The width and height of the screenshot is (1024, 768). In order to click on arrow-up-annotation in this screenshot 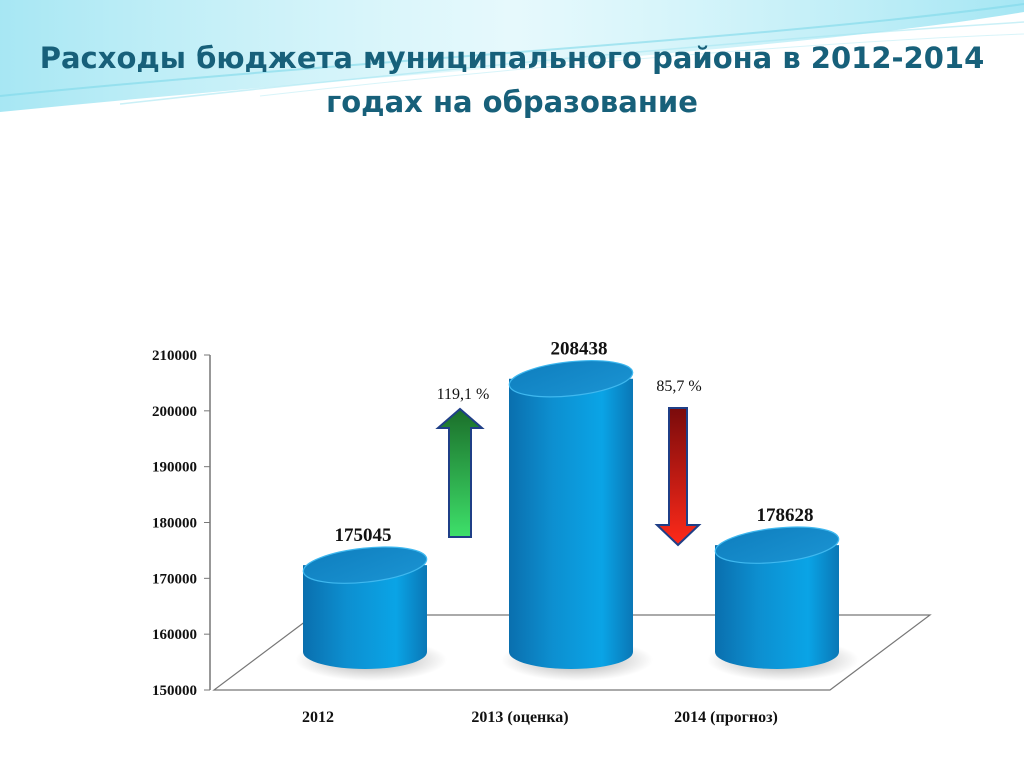, I will do `click(460, 472)`.